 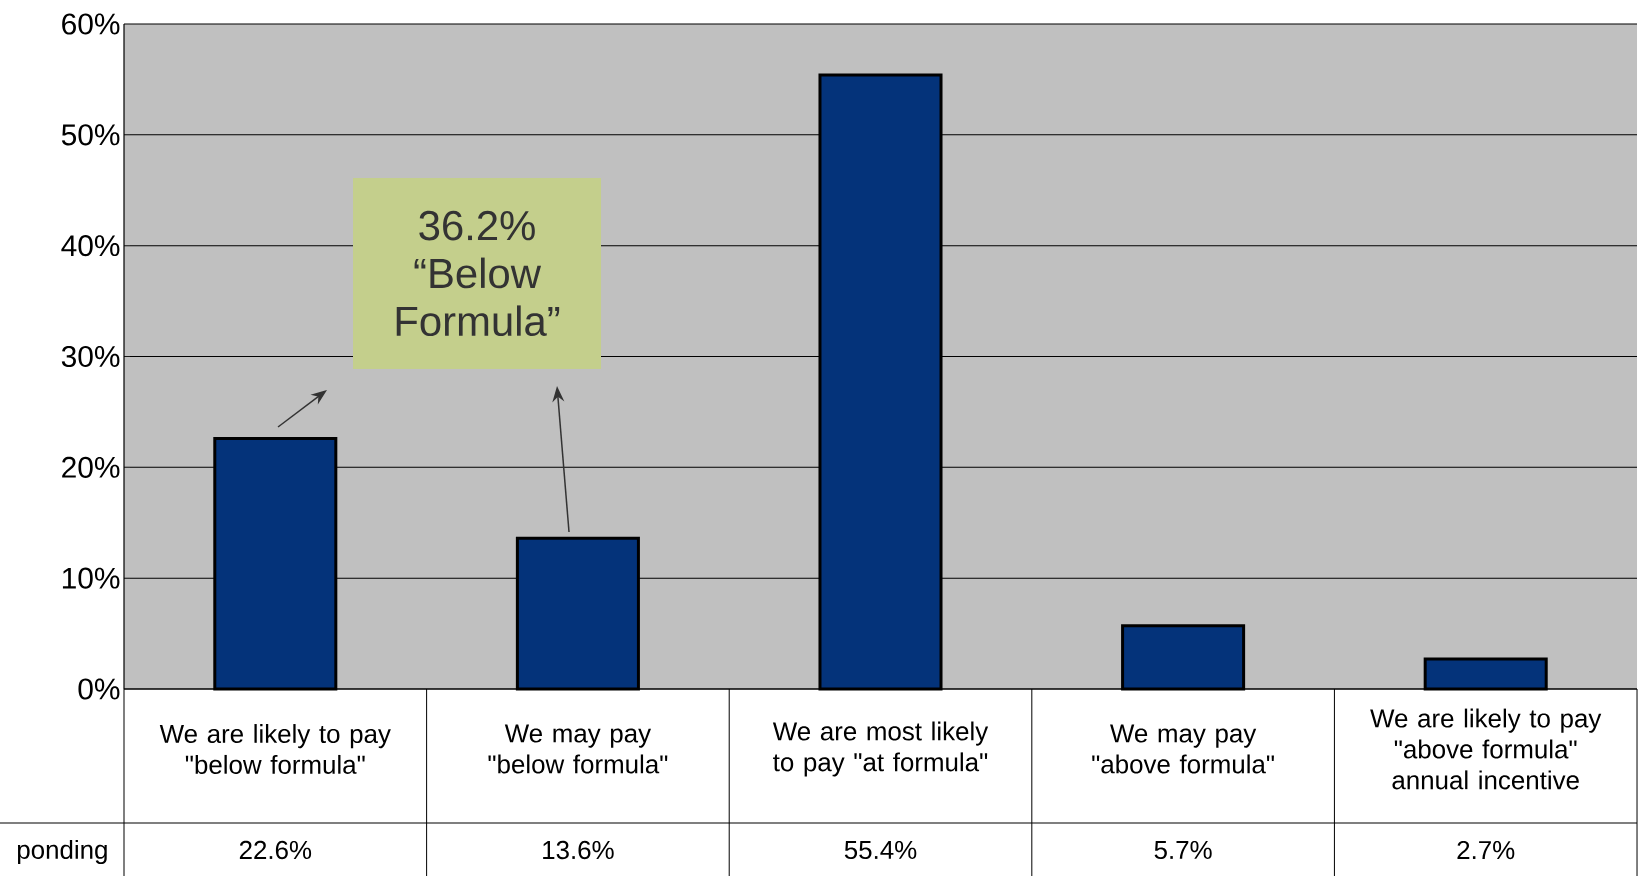 What do you see at coordinates (275, 850) in the screenshot?
I see `data-label: 22.6%` at bounding box center [275, 850].